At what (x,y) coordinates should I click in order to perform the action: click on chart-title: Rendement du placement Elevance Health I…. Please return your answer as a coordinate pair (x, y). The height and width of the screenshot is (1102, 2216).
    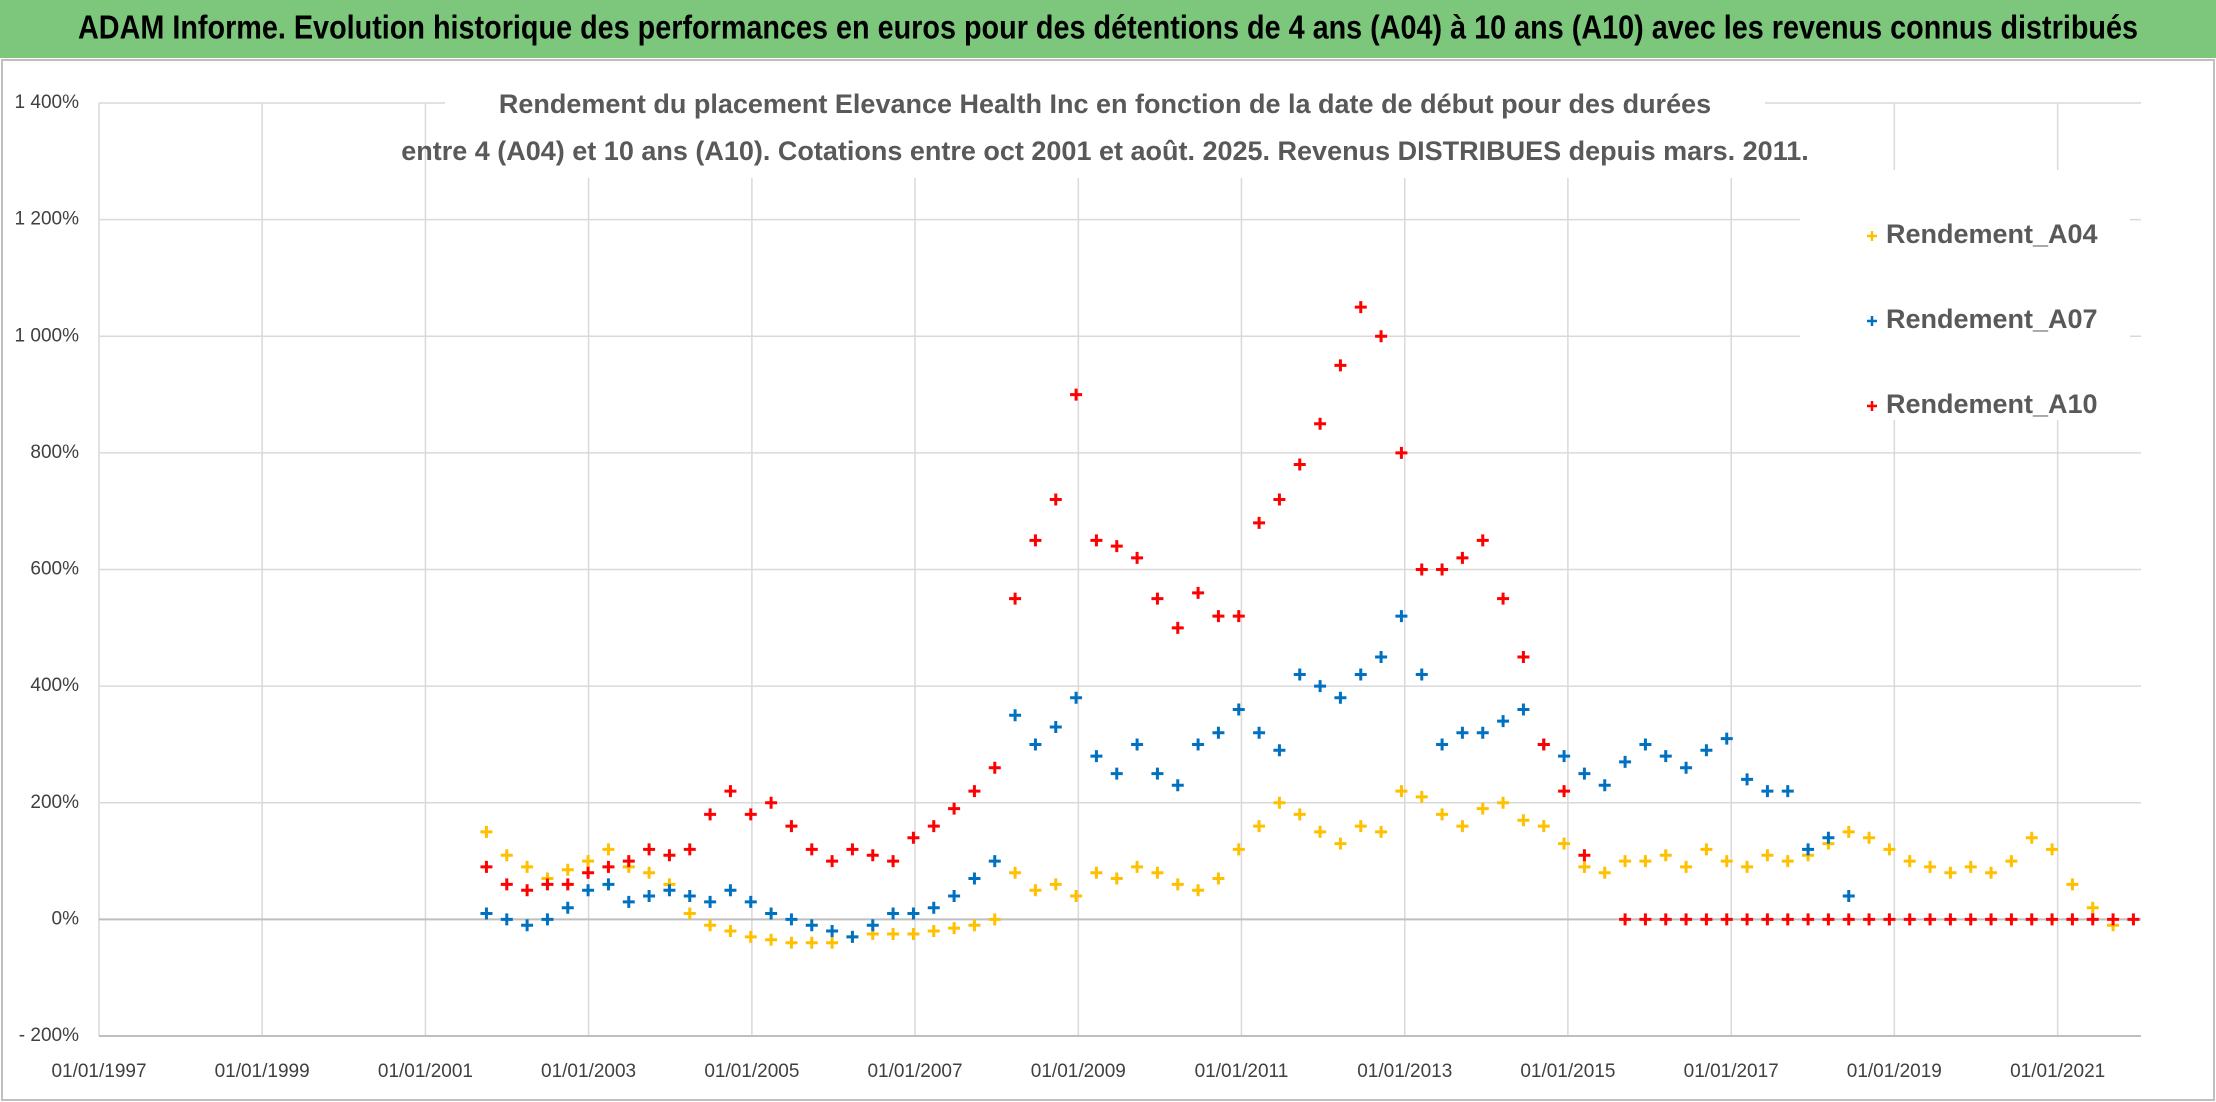
    Looking at the image, I should click on (1105, 104).